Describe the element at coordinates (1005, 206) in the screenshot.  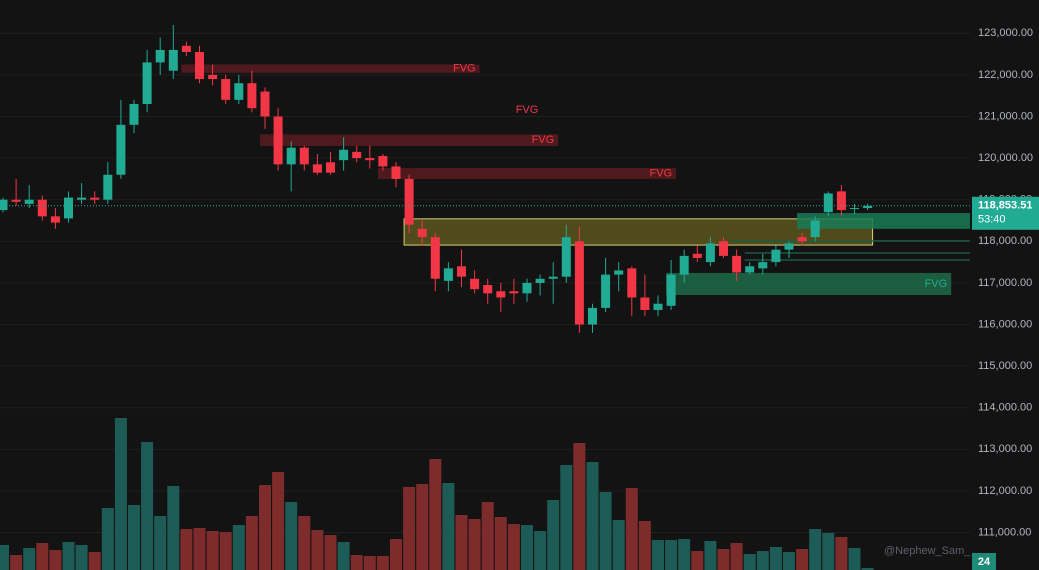
I see `last-price-label: 118,853.51` at that location.